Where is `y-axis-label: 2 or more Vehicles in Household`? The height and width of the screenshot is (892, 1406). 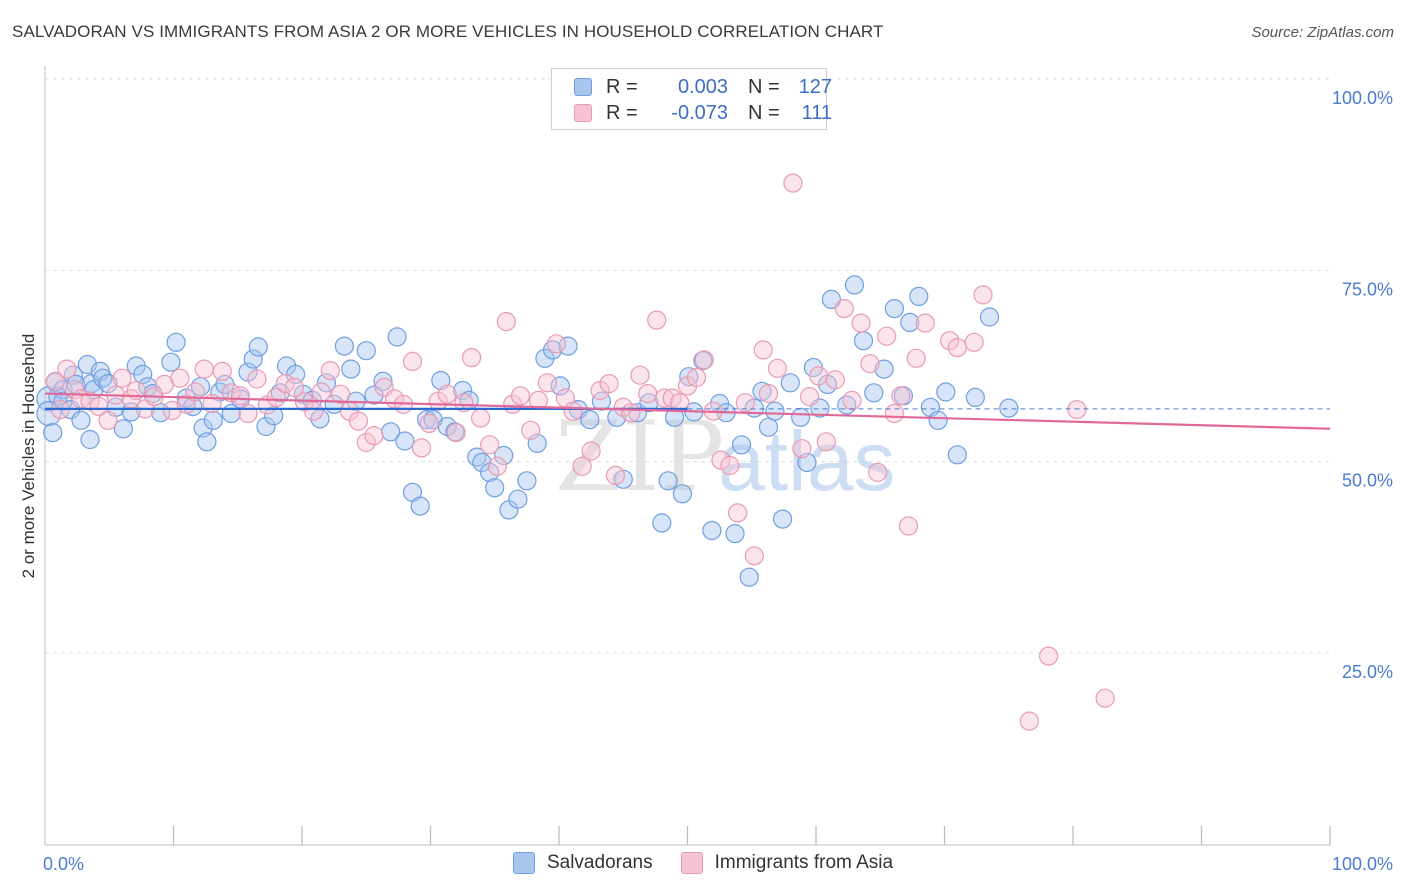
y-axis-label: 2 or more Vehicles in Household is located at coordinates (28, 456).